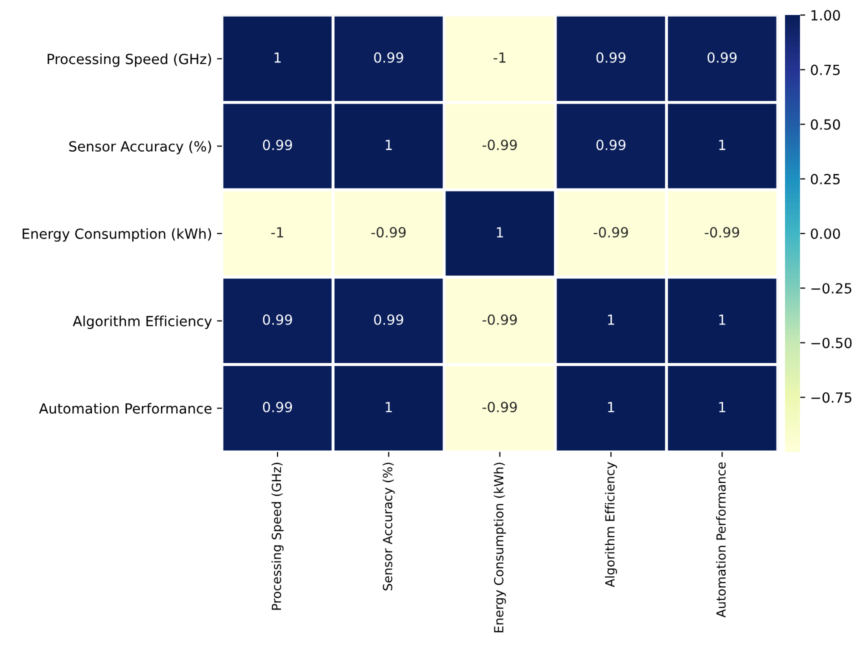  Describe the element at coordinates (125, 408) in the screenshot. I see `y-tick-label: Automation Performance` at that location.